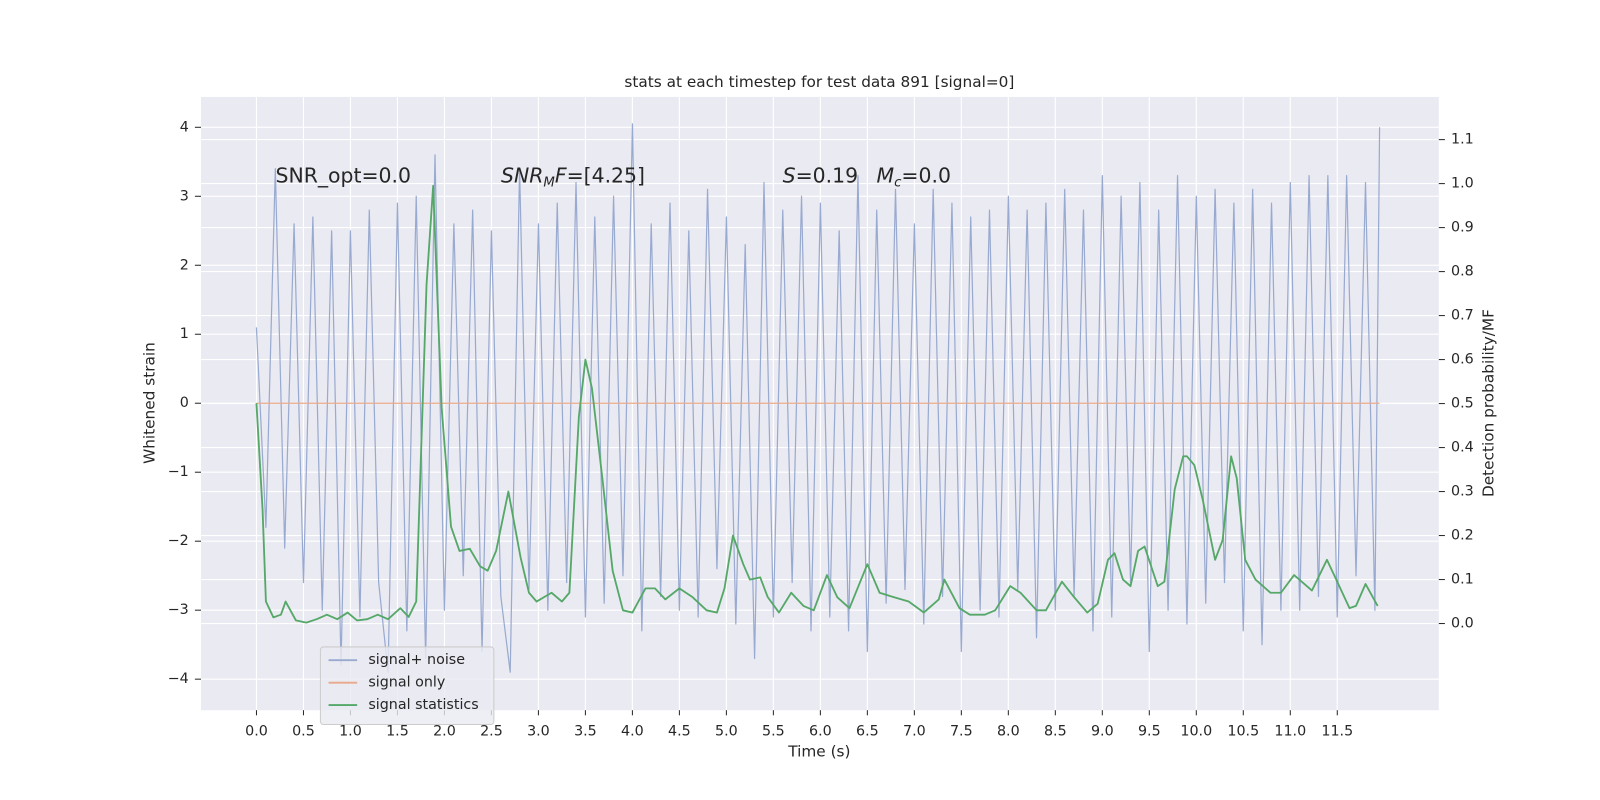 The image size is (1600, 800). I want to click on x-tick-label: 7.5, so click(961, 732).